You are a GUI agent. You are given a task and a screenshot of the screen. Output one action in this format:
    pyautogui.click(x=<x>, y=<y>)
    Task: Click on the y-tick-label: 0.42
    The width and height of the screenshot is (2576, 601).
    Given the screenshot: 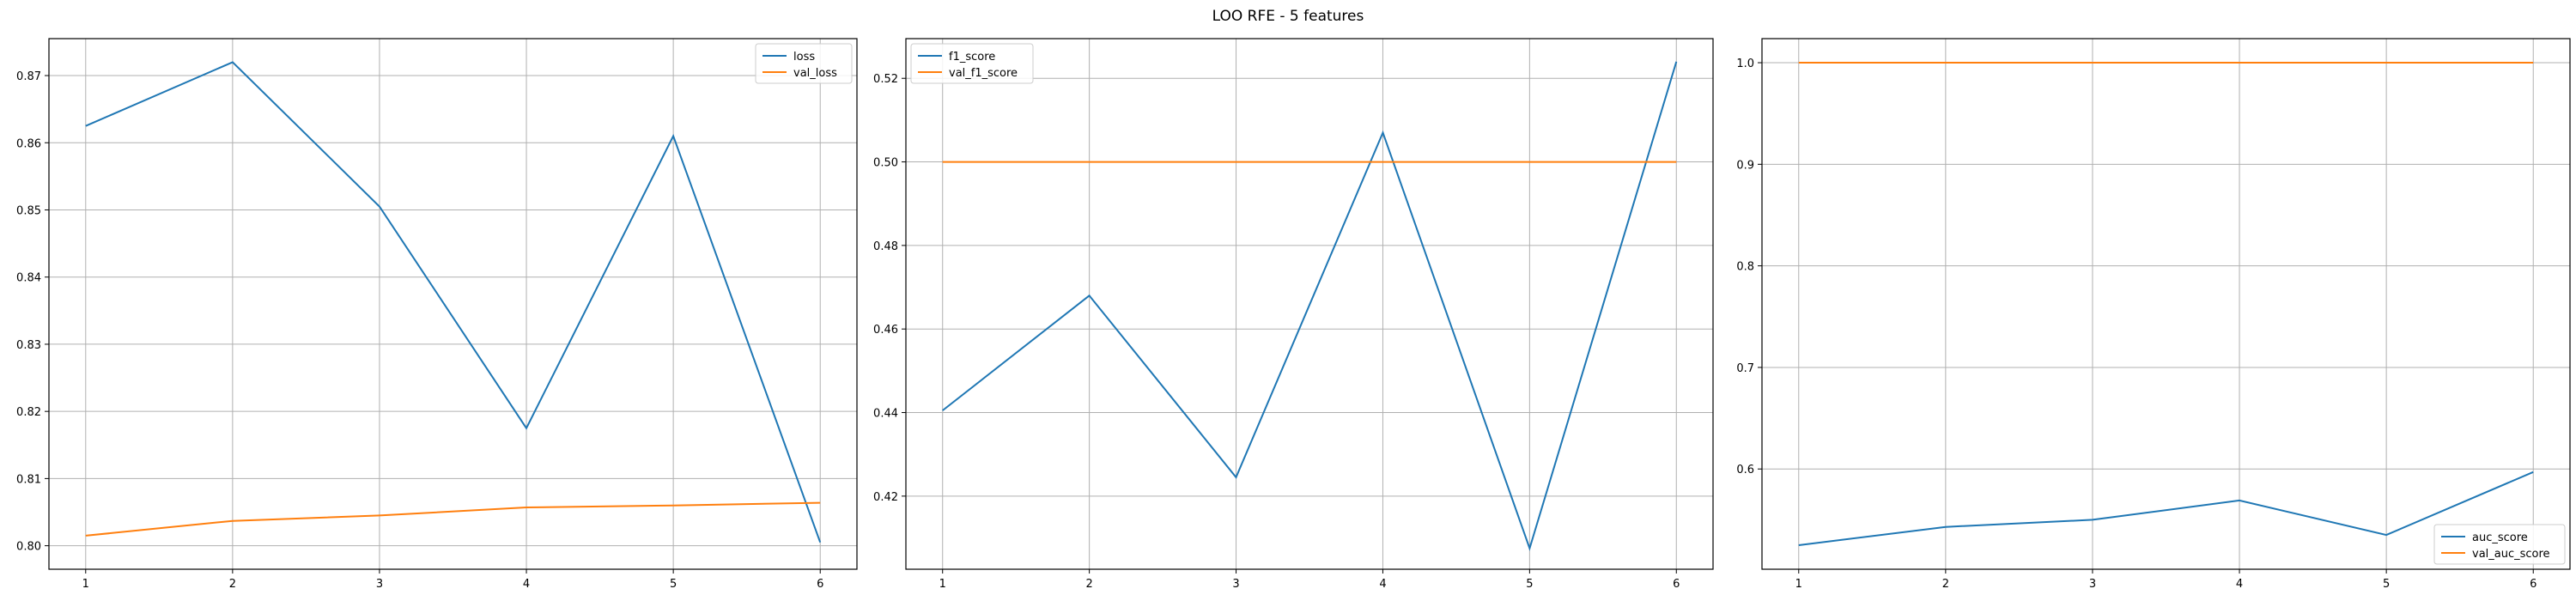 What is the action you would take?
    pyautogui.click(x=885, y=497)
    